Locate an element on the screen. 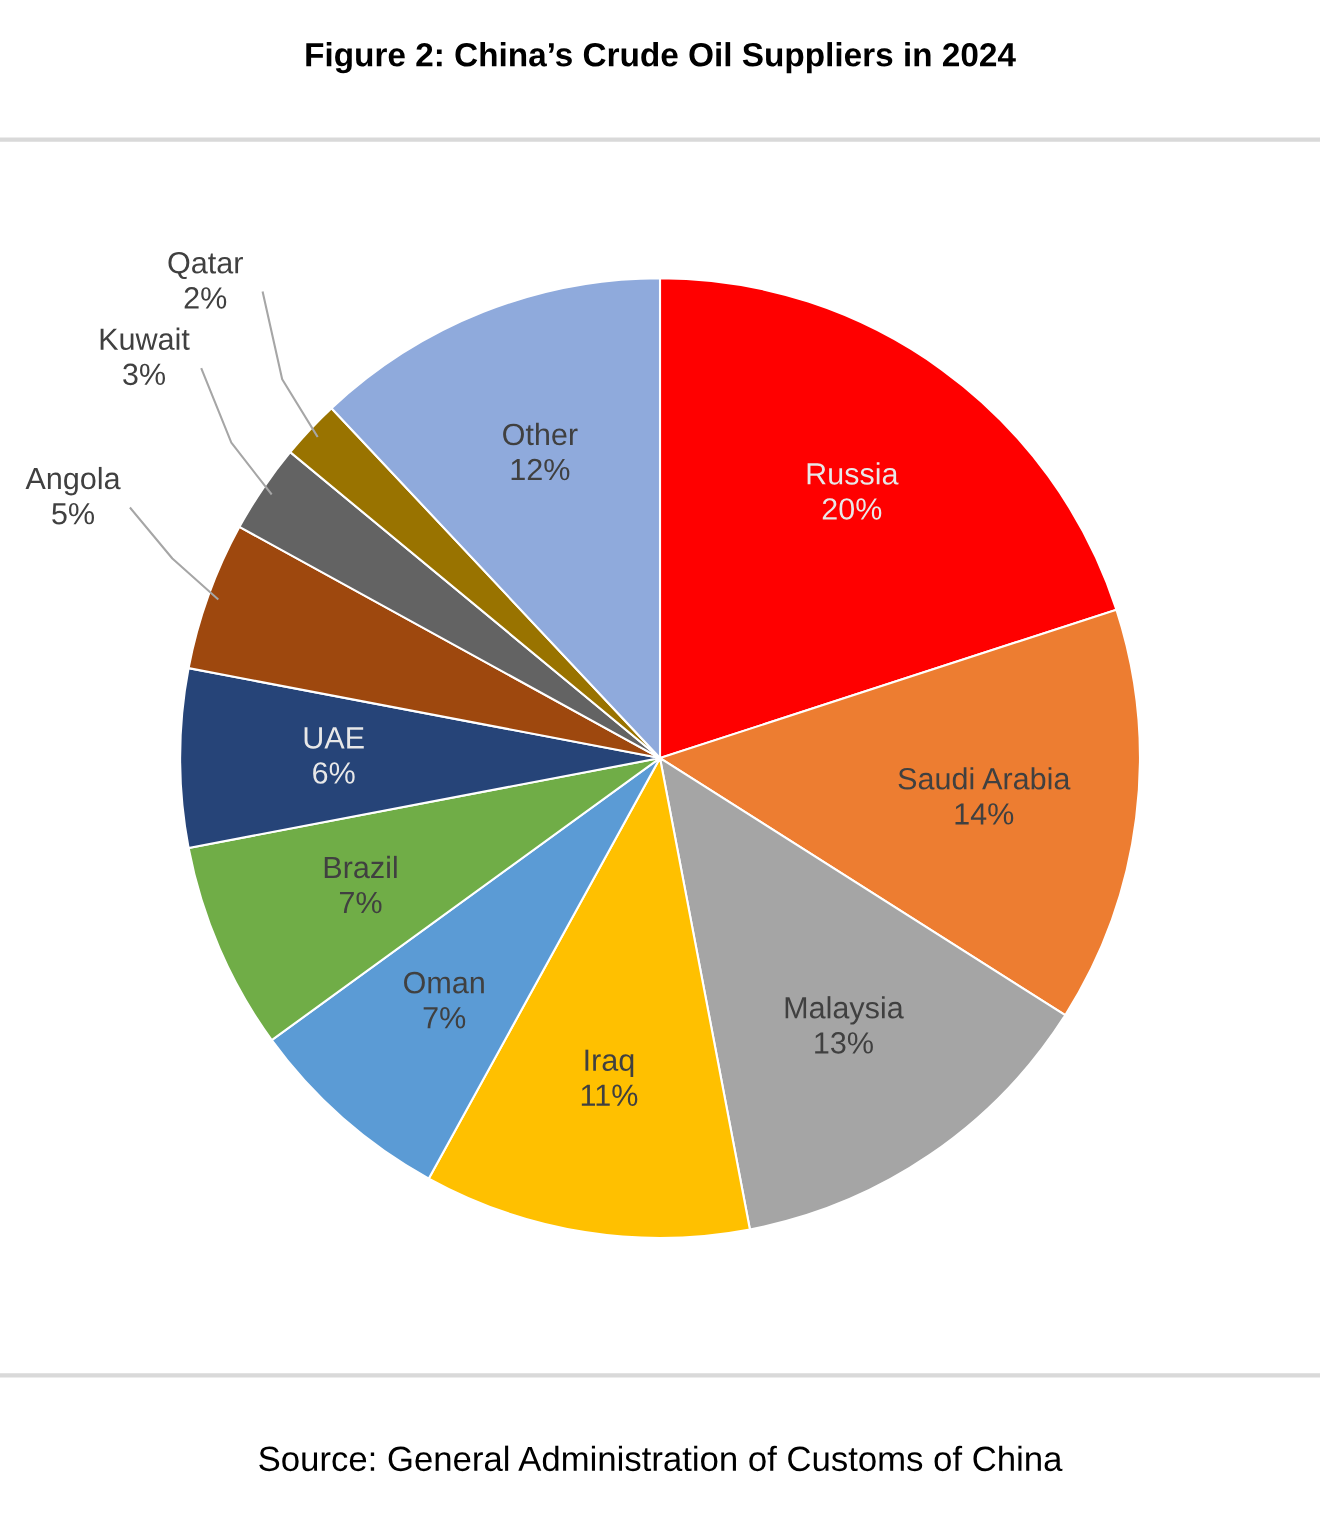  slice-label: Other is located at coordinates (540, 434).